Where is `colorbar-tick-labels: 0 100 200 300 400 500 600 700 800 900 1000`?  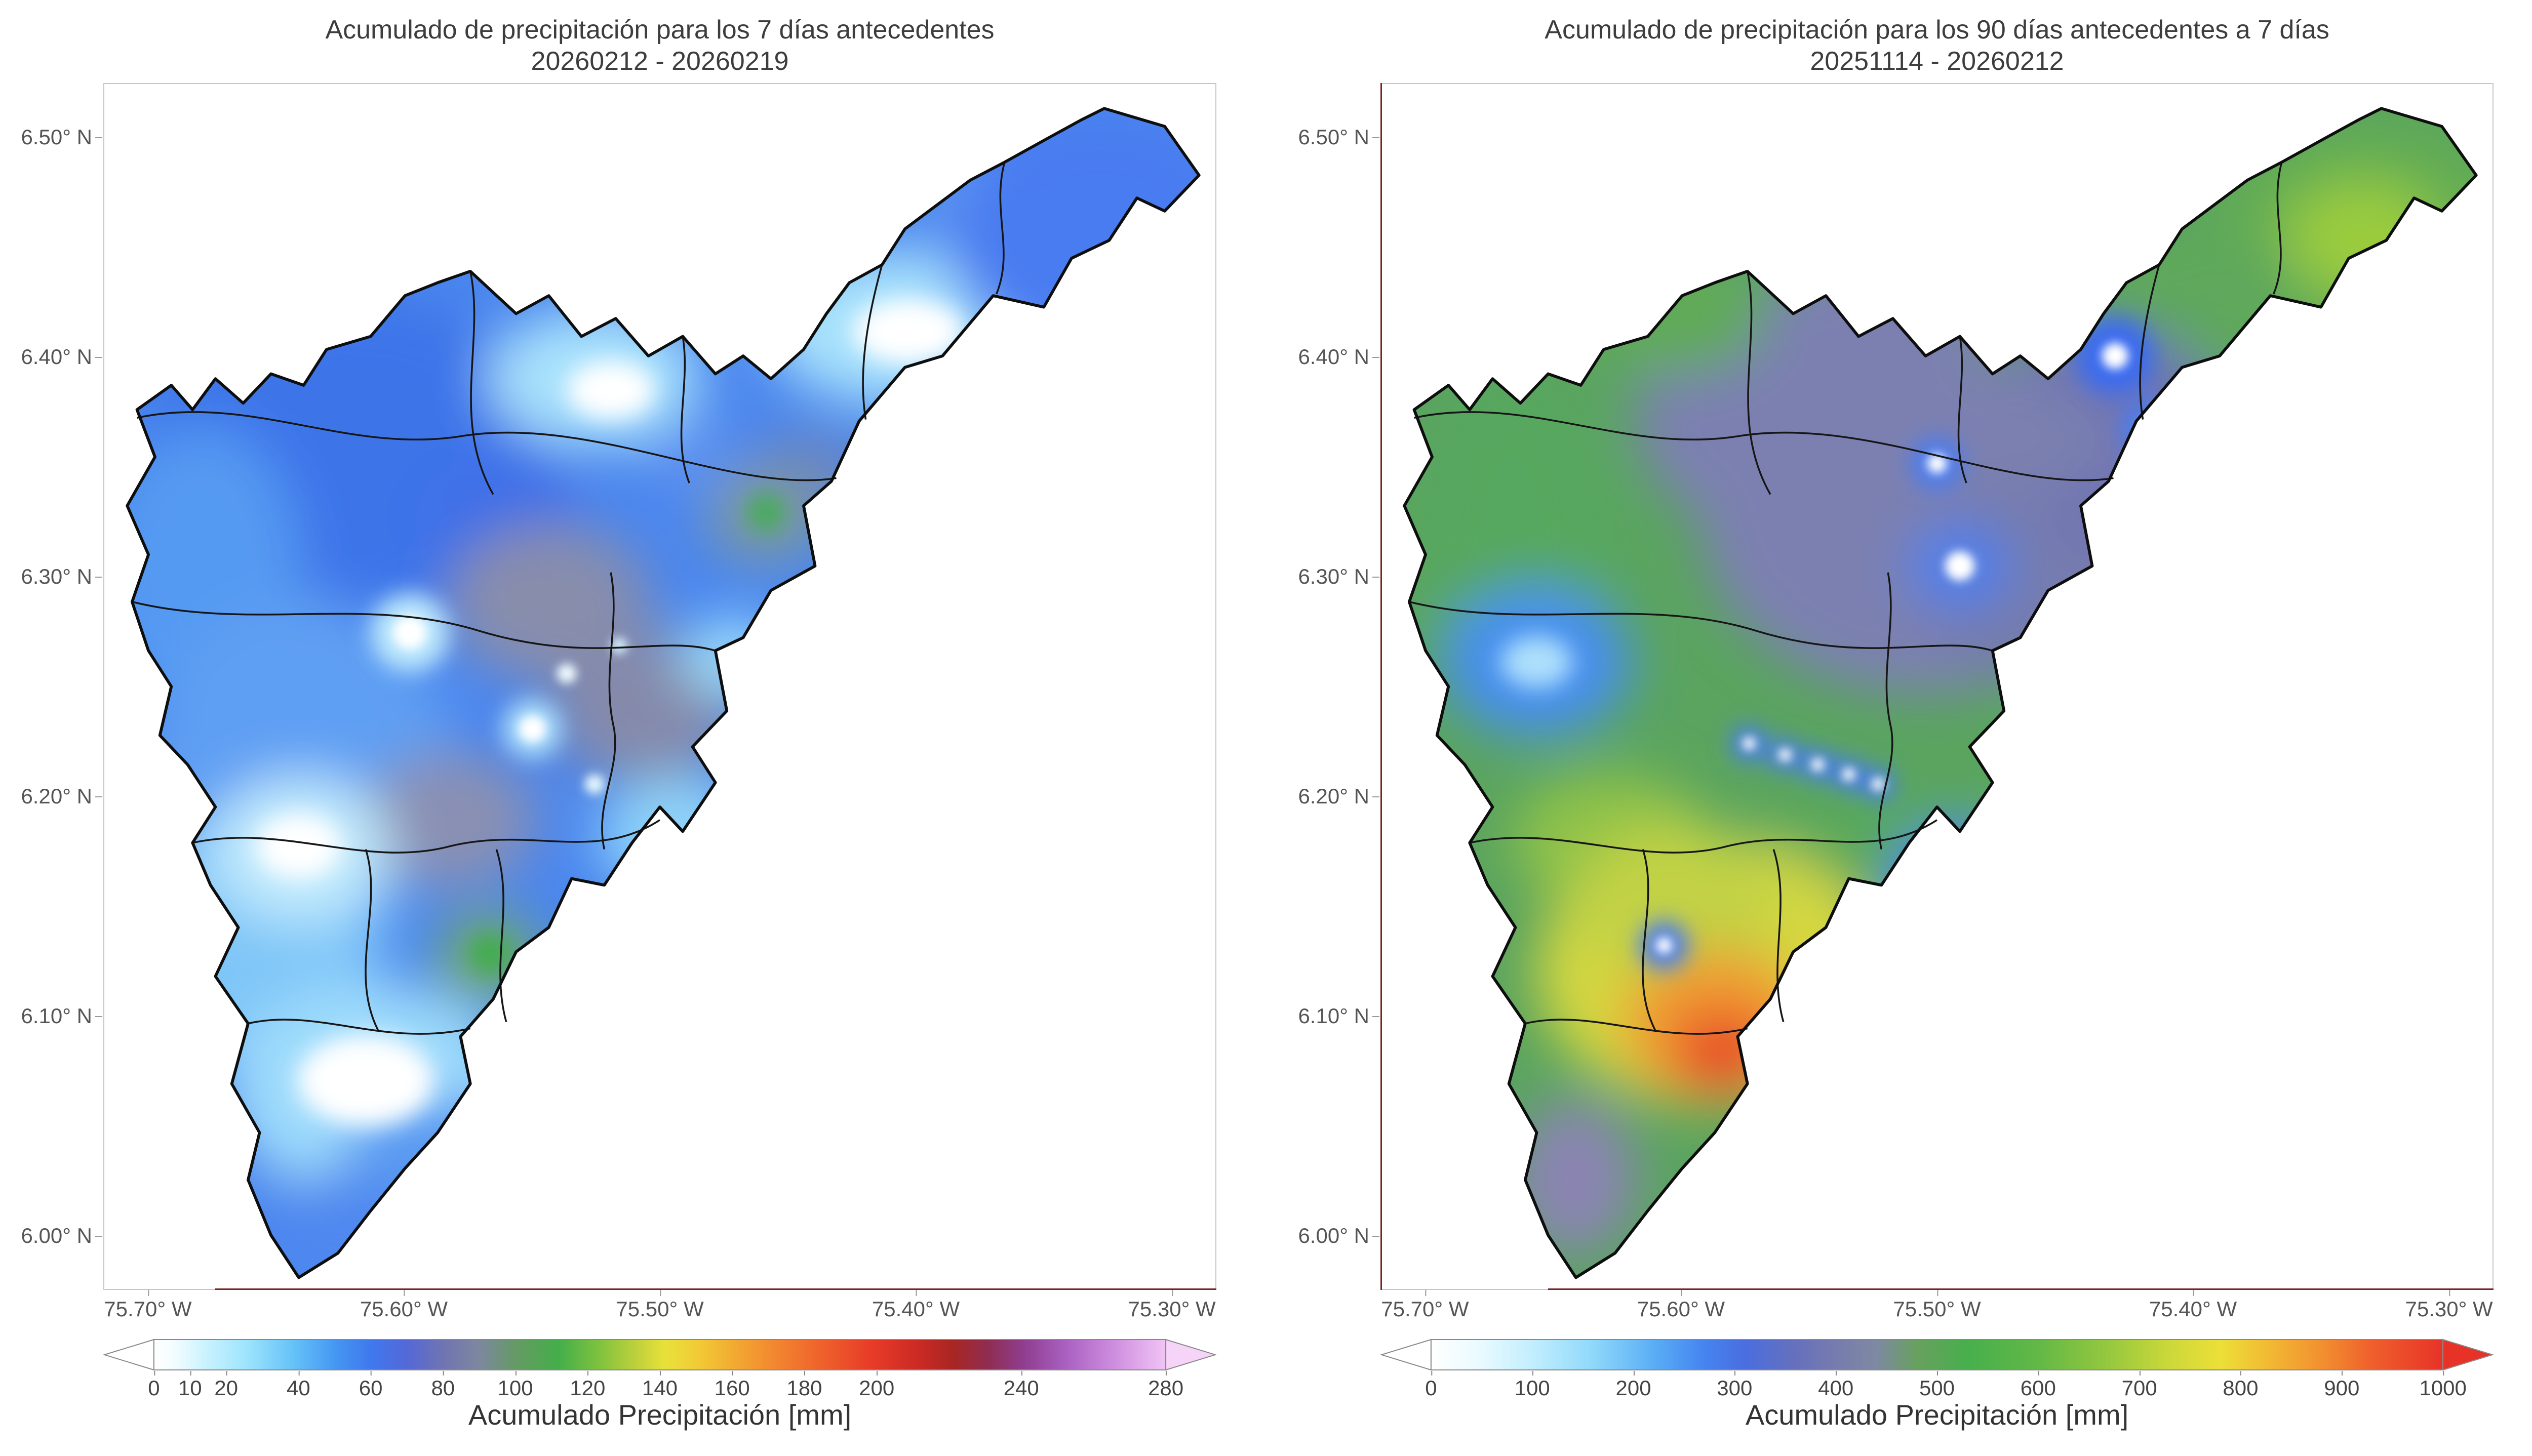 colorbar-tick-labels: 0 100 200 300 400 500 600 700 800 900 1000 is located at coordinates (1946, 1385).